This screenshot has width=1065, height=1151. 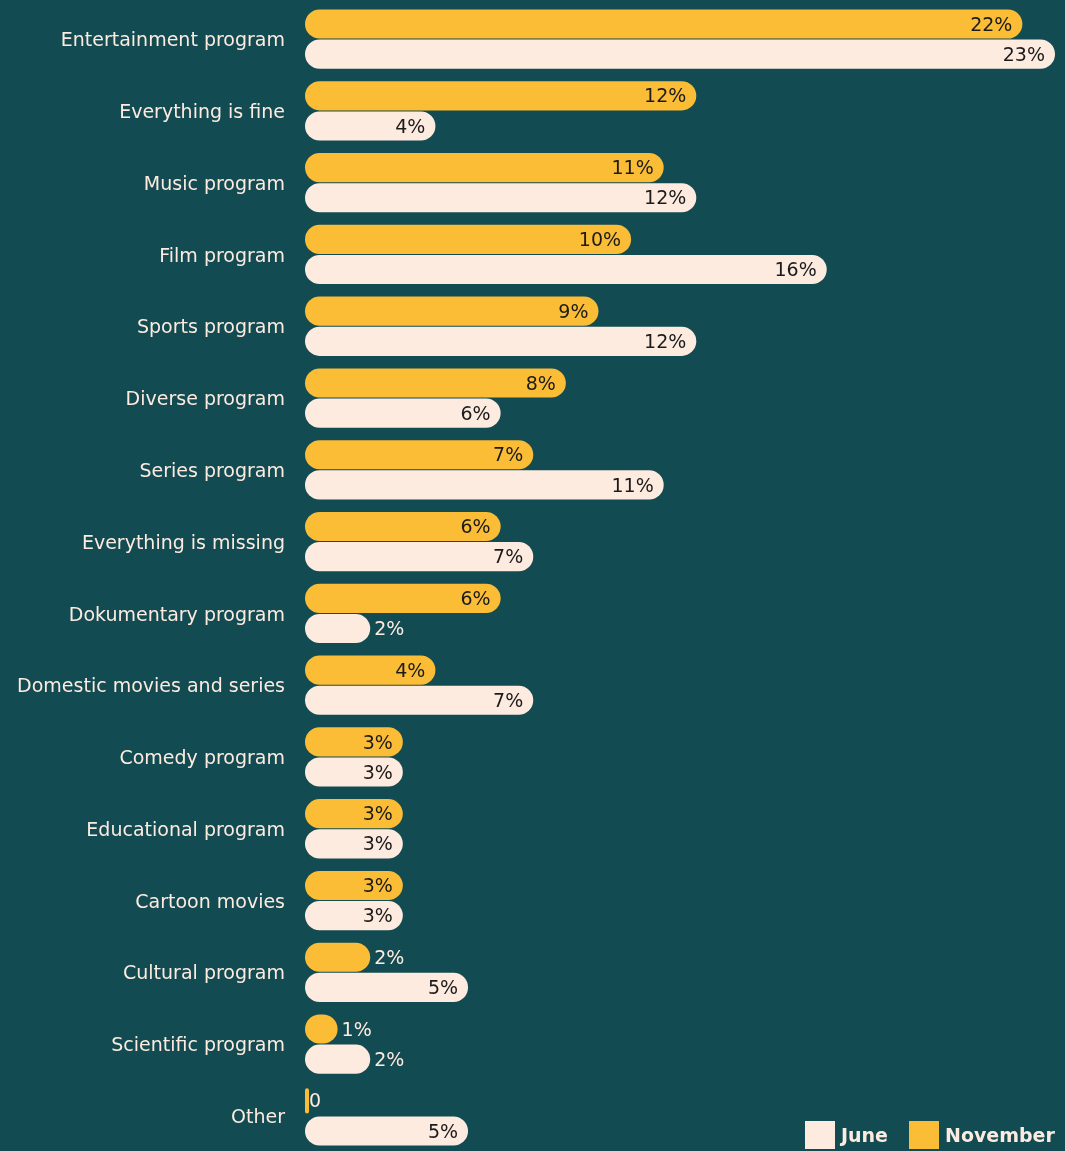 What do you see at coordinates (172, 39) in the screenshot?
I see `y-tick-label: Entertainment program` at bounding box center [172, 39].